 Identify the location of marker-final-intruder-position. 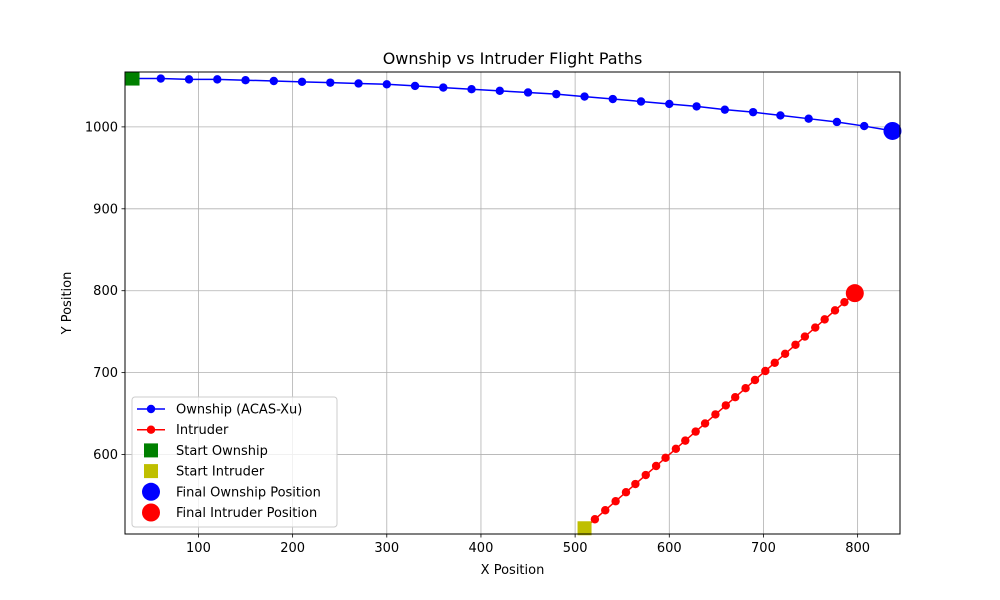
(854, 293).